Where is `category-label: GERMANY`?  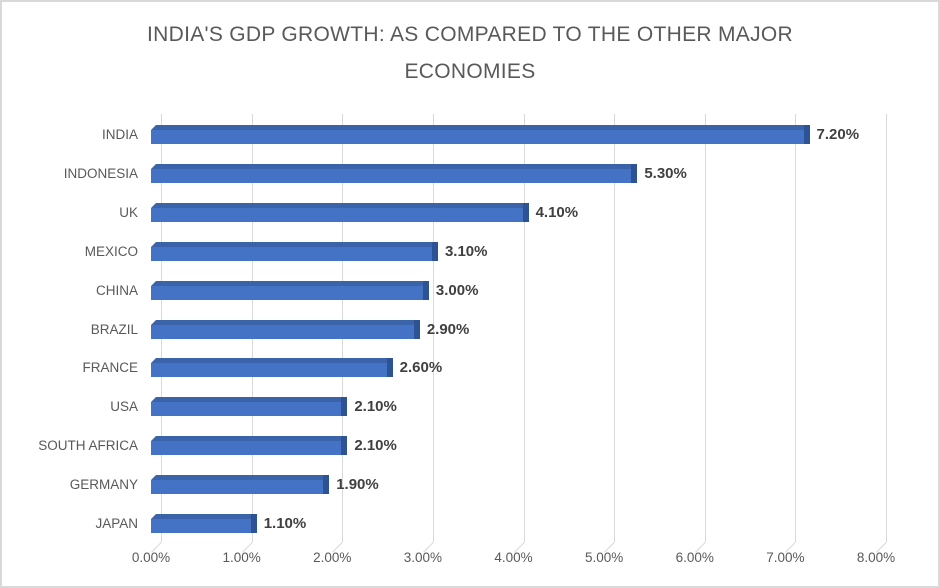 category-label: GERMANY is located at coordinates (103, 485).